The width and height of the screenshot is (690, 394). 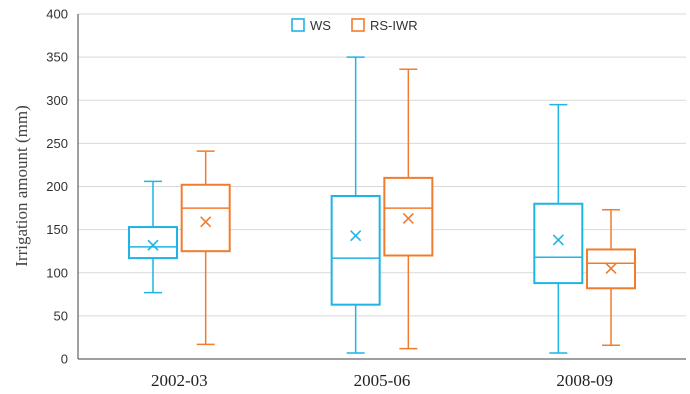 What do you see at coordinates (57, 100) in the screenshot?
I see `y-tick-label-300: 300` at bounding box center [57, 100].